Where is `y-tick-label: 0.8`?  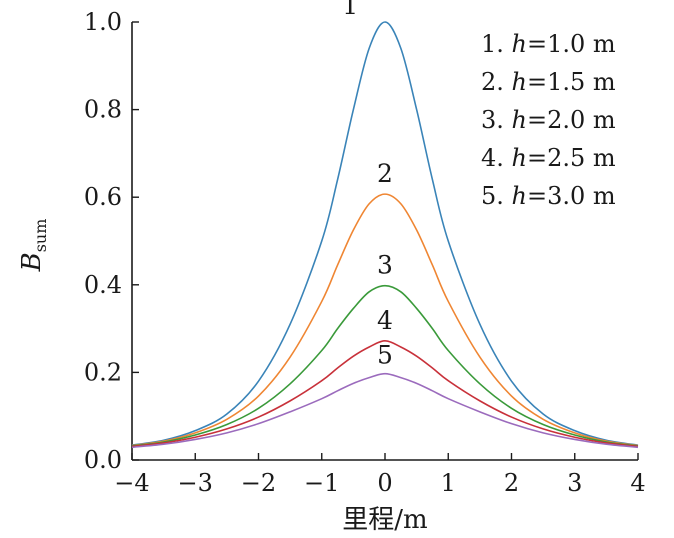 y-tick-label: 0.8 is located at coordinates (103, 110).